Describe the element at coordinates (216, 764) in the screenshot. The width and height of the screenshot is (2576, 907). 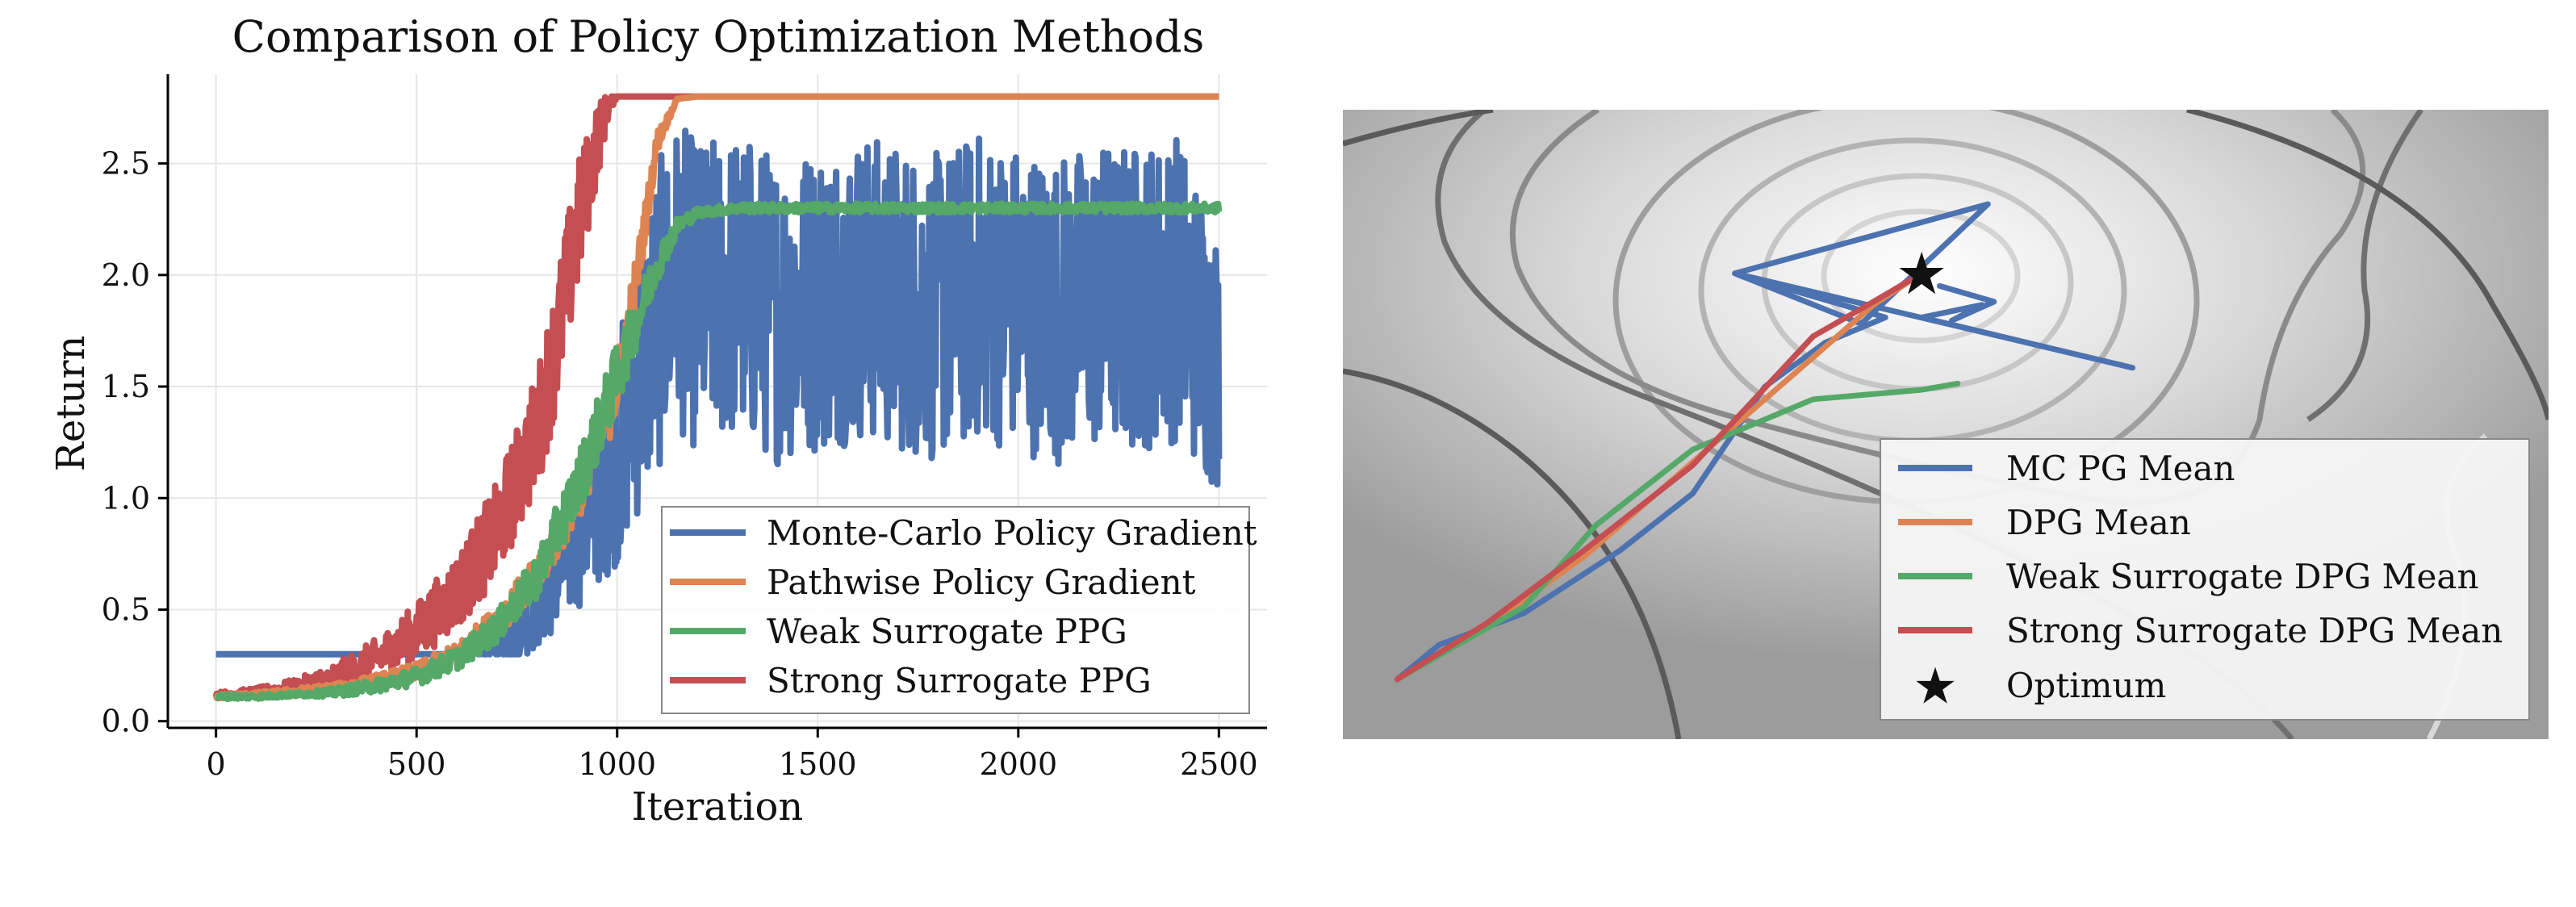
I see `x-tick-label: 0` at that location.